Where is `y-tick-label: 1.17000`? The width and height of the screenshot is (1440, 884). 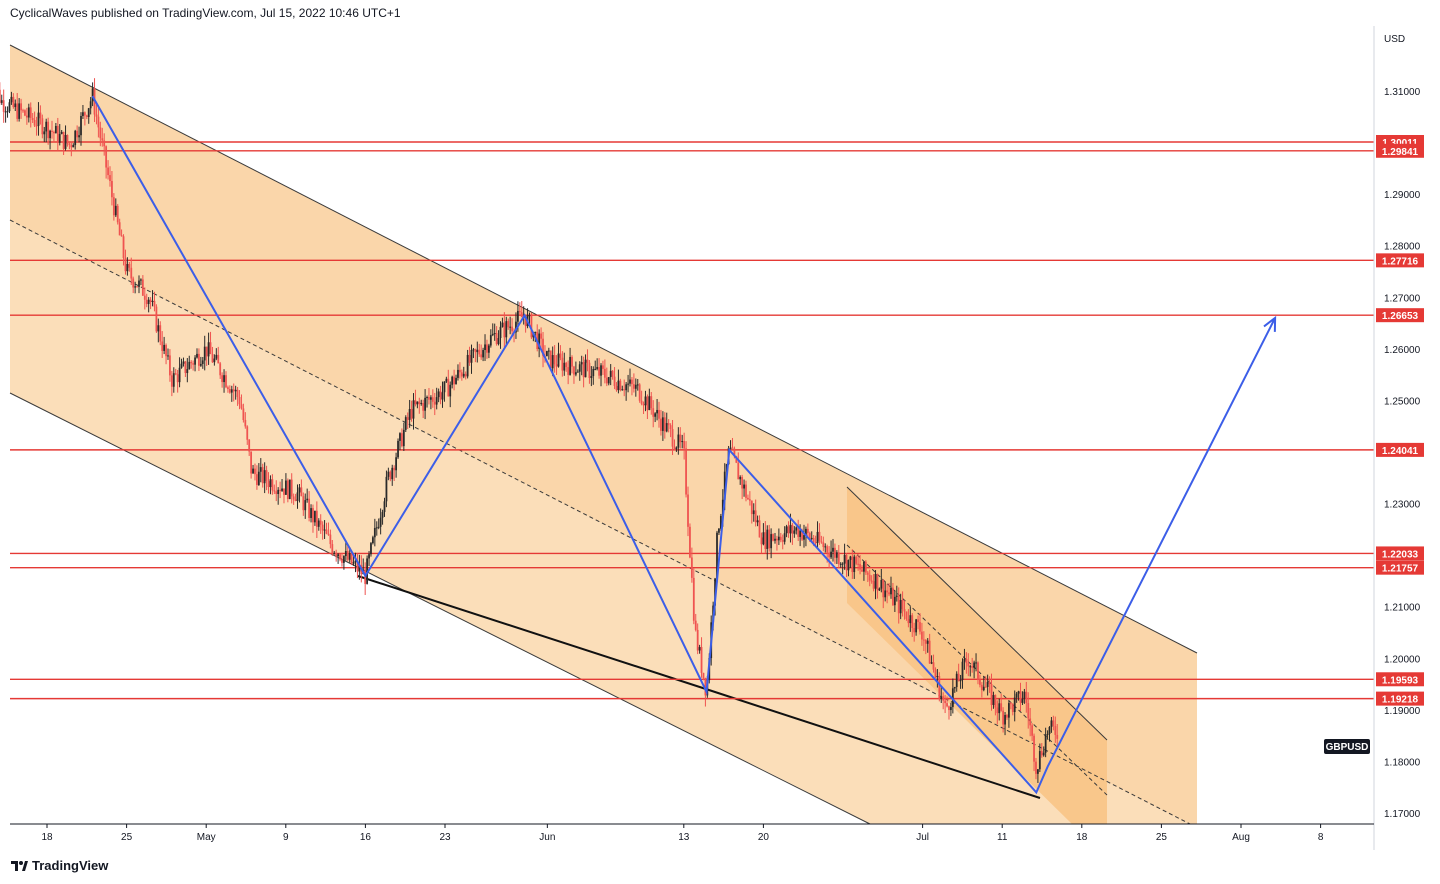 y-tick-label: 1.17000 is located at coordinates (1402, 814).